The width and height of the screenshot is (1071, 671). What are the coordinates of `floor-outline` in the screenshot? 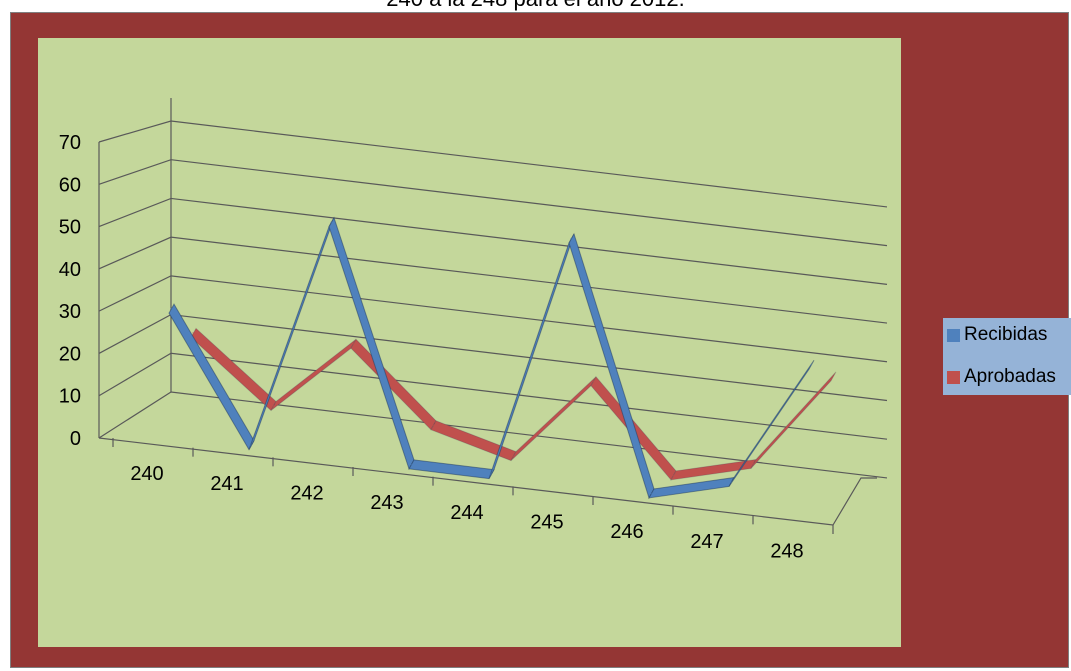 It's located at (487, 481).